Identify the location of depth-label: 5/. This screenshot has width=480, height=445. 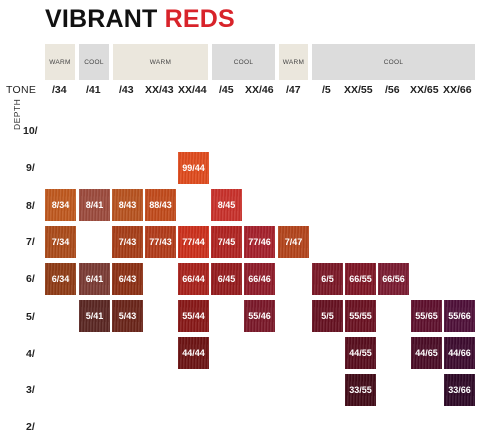
(30, 317).